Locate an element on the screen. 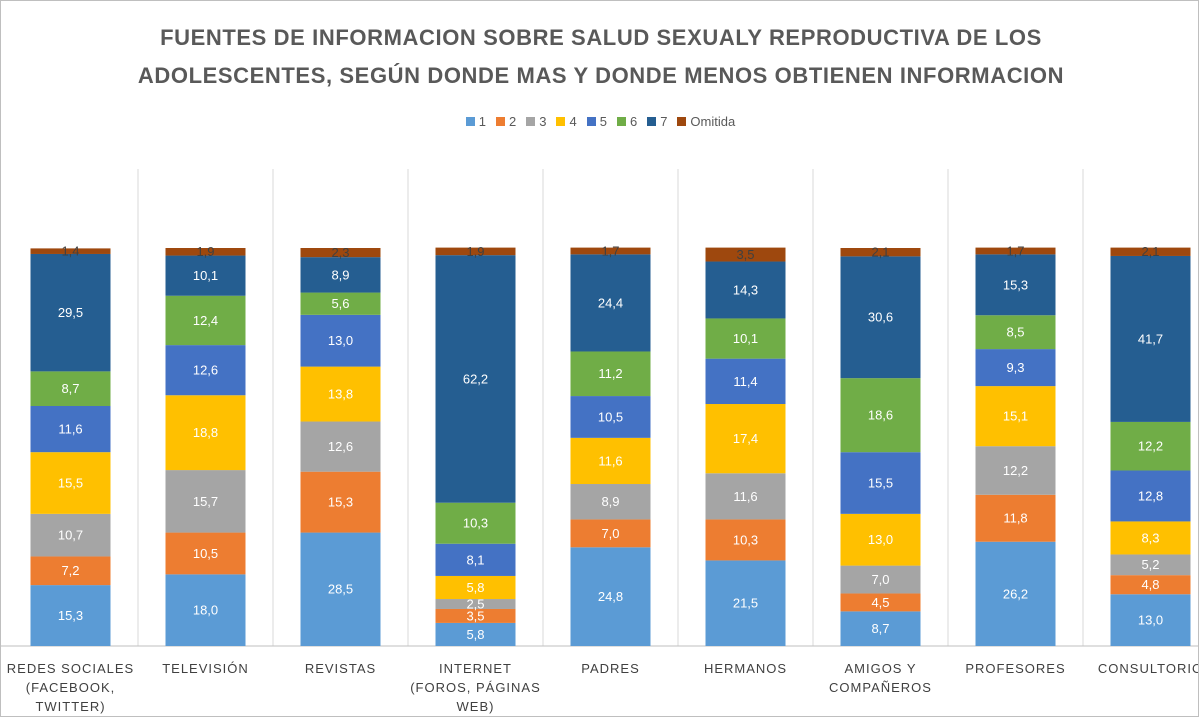 Image resolution: width=1199 pixels, height=717 pixels. data-label: 12,4 is located at coordinates (205, 320).